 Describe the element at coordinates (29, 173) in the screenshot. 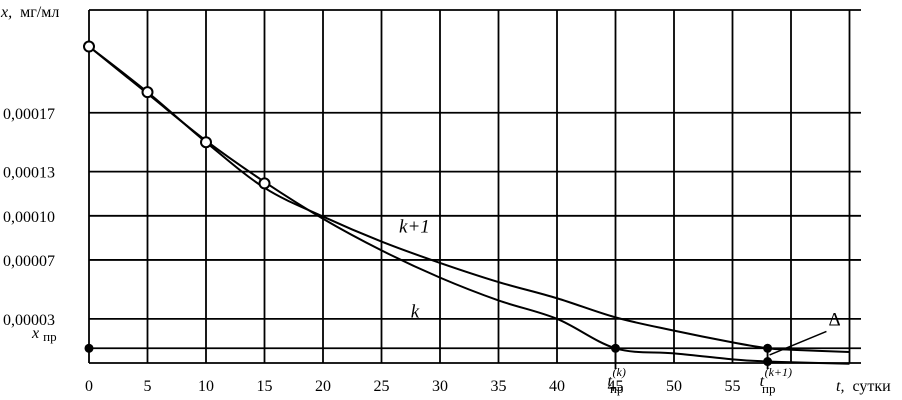

I see `y-tick-label: 0,00013` at that location.